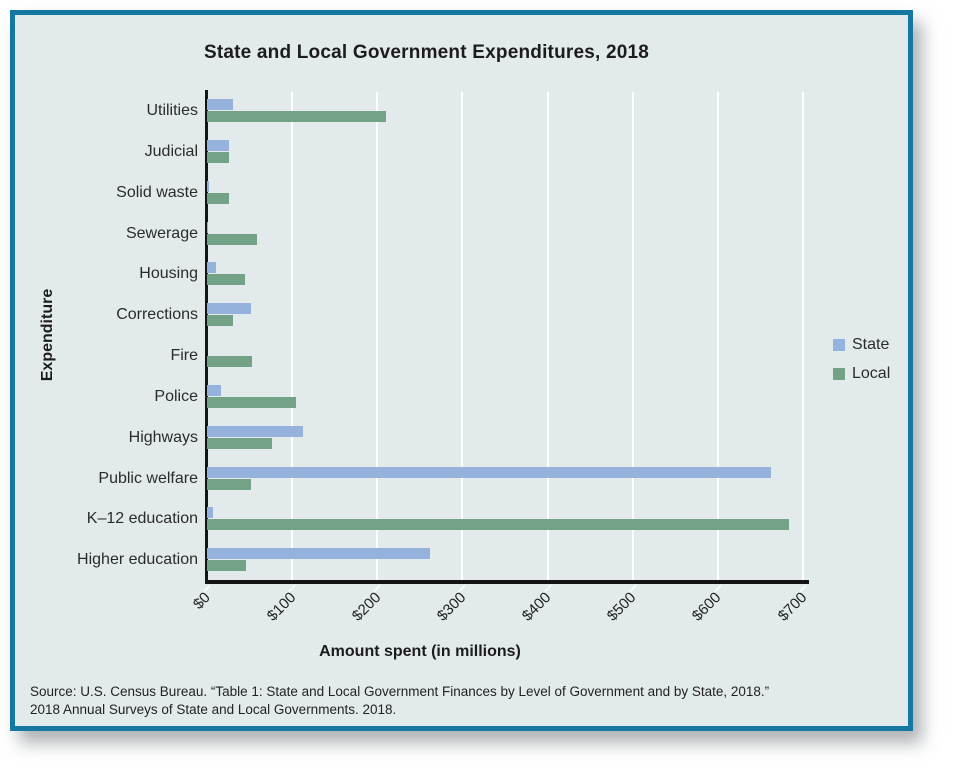 The image size is (961, 774). Describe the element at coordinates (459, 192) in the screenshot. I see `category-row: Solid waste` at that location.